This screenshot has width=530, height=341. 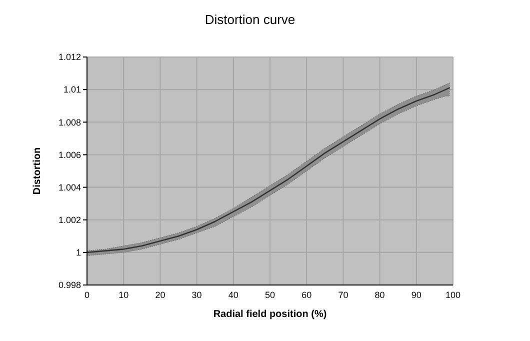 What do you see at coordinates (78, 253) in the screenshot?
I see `y-tick-label: 1` at bounding box center [78, 253].